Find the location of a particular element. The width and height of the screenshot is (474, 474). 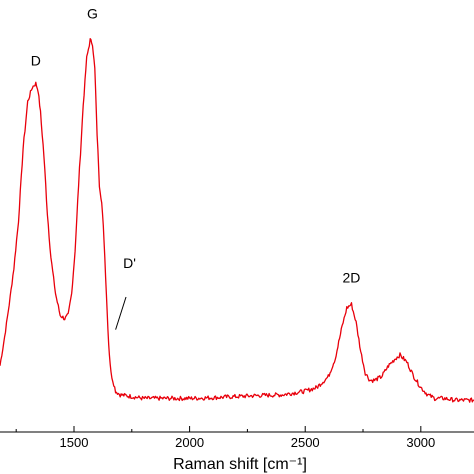

peak-label: G is located at coordinates (92, 13).